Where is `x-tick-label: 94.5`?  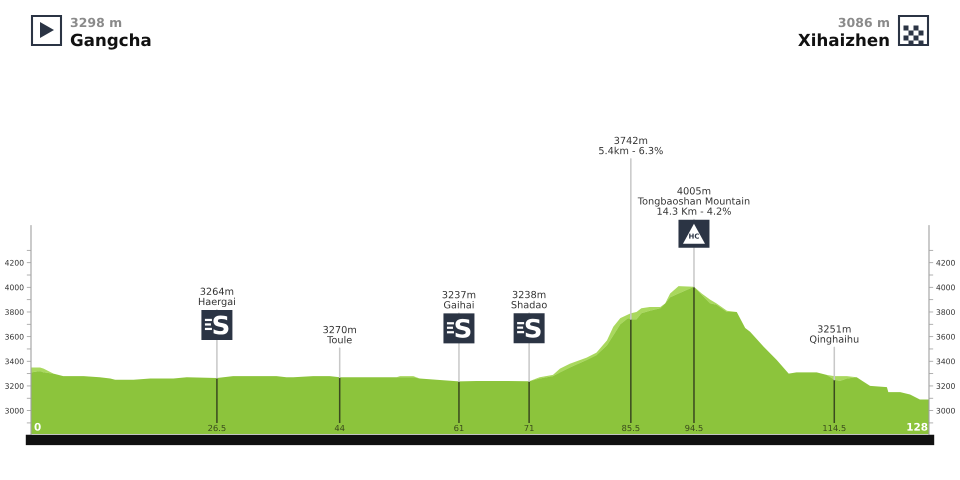 x-tick-label: 94.5 is located at coordinates (694, 428).